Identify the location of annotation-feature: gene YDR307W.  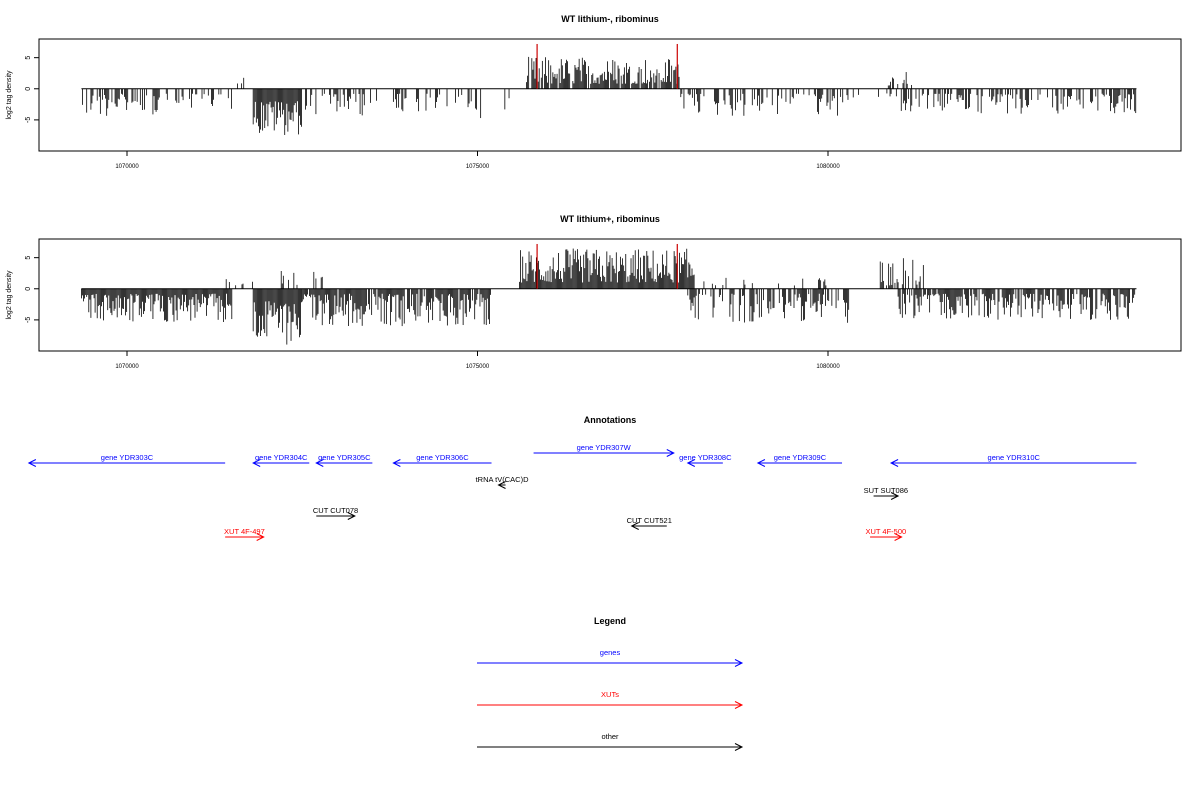
(604, 450).